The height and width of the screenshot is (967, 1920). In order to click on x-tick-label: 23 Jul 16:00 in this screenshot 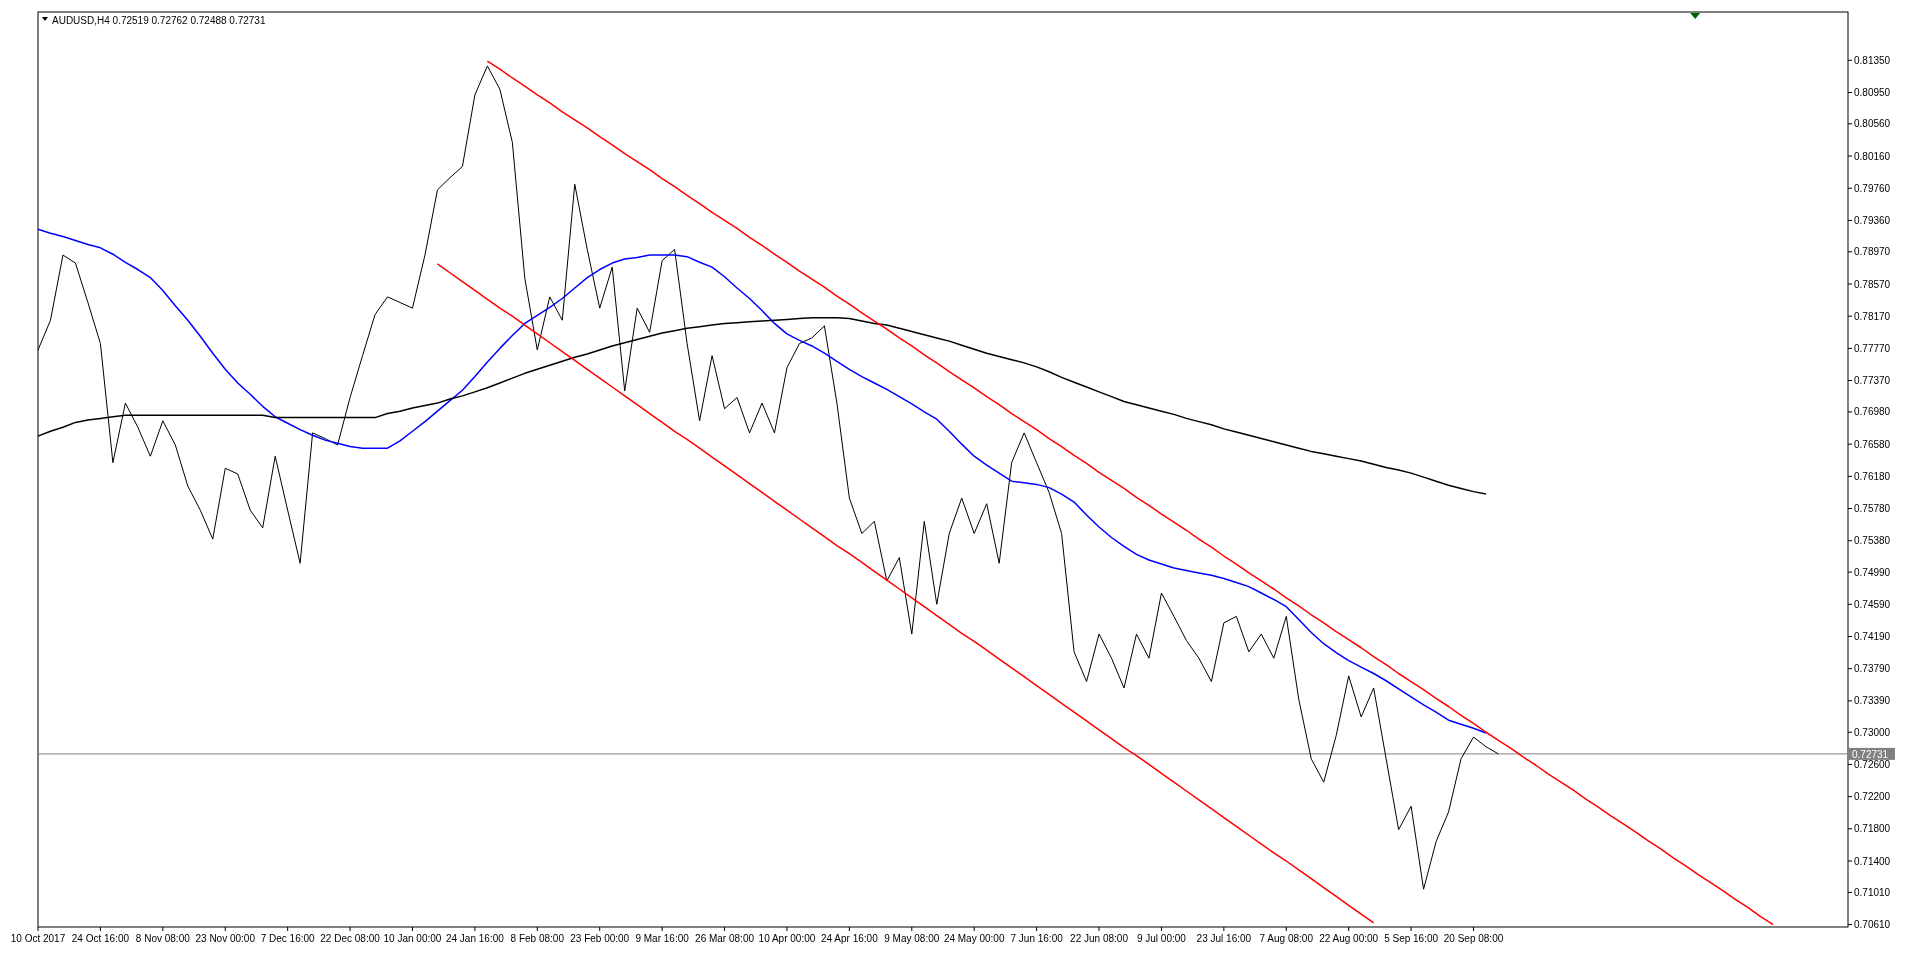, I will do `click(1224, 938)`.